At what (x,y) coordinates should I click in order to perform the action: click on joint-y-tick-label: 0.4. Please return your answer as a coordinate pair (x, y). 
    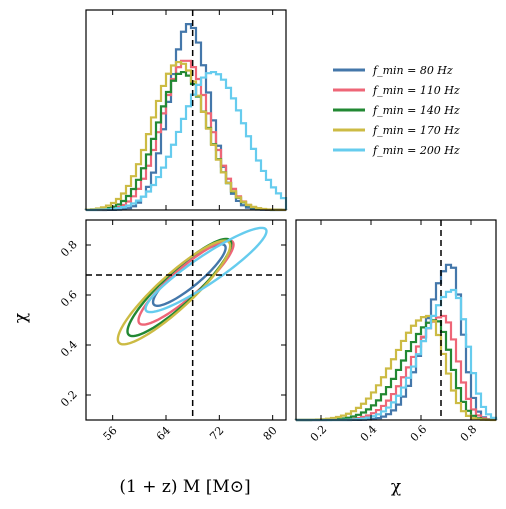
    Looking at the image, I should click on (69, 349).